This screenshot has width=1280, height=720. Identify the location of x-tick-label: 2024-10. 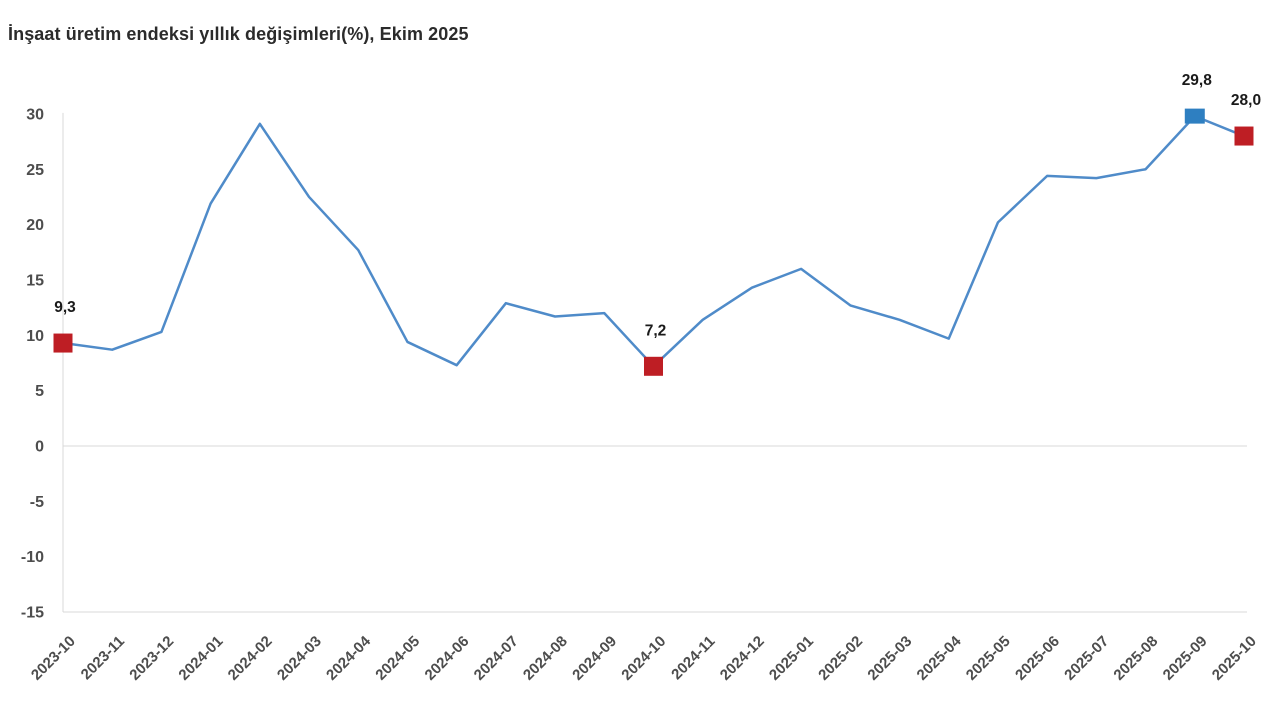
(643, 658).